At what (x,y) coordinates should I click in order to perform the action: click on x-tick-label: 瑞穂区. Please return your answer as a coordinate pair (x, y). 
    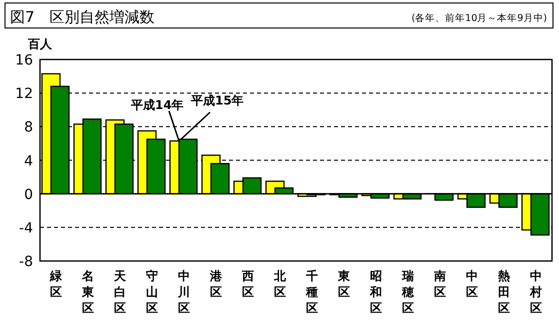
    Looking at the image, I should click on (408, 292).